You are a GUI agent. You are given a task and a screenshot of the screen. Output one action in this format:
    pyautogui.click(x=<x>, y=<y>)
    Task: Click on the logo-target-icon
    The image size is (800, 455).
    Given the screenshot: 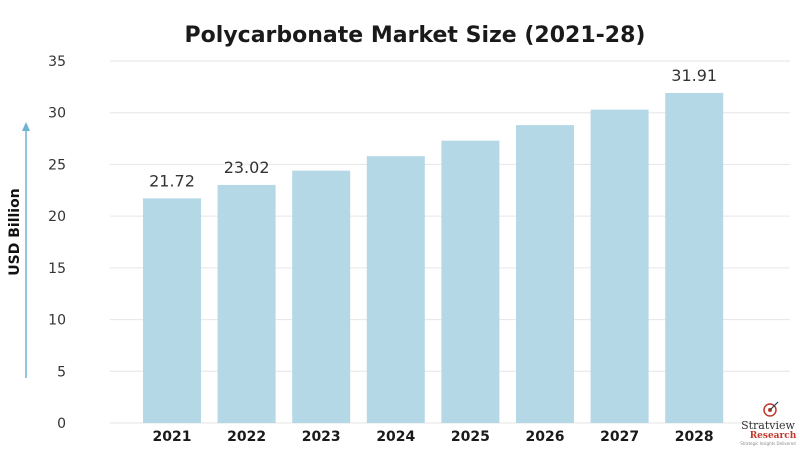 What is the action you would take?
    pyautogui.click(x=770, y=410)
    